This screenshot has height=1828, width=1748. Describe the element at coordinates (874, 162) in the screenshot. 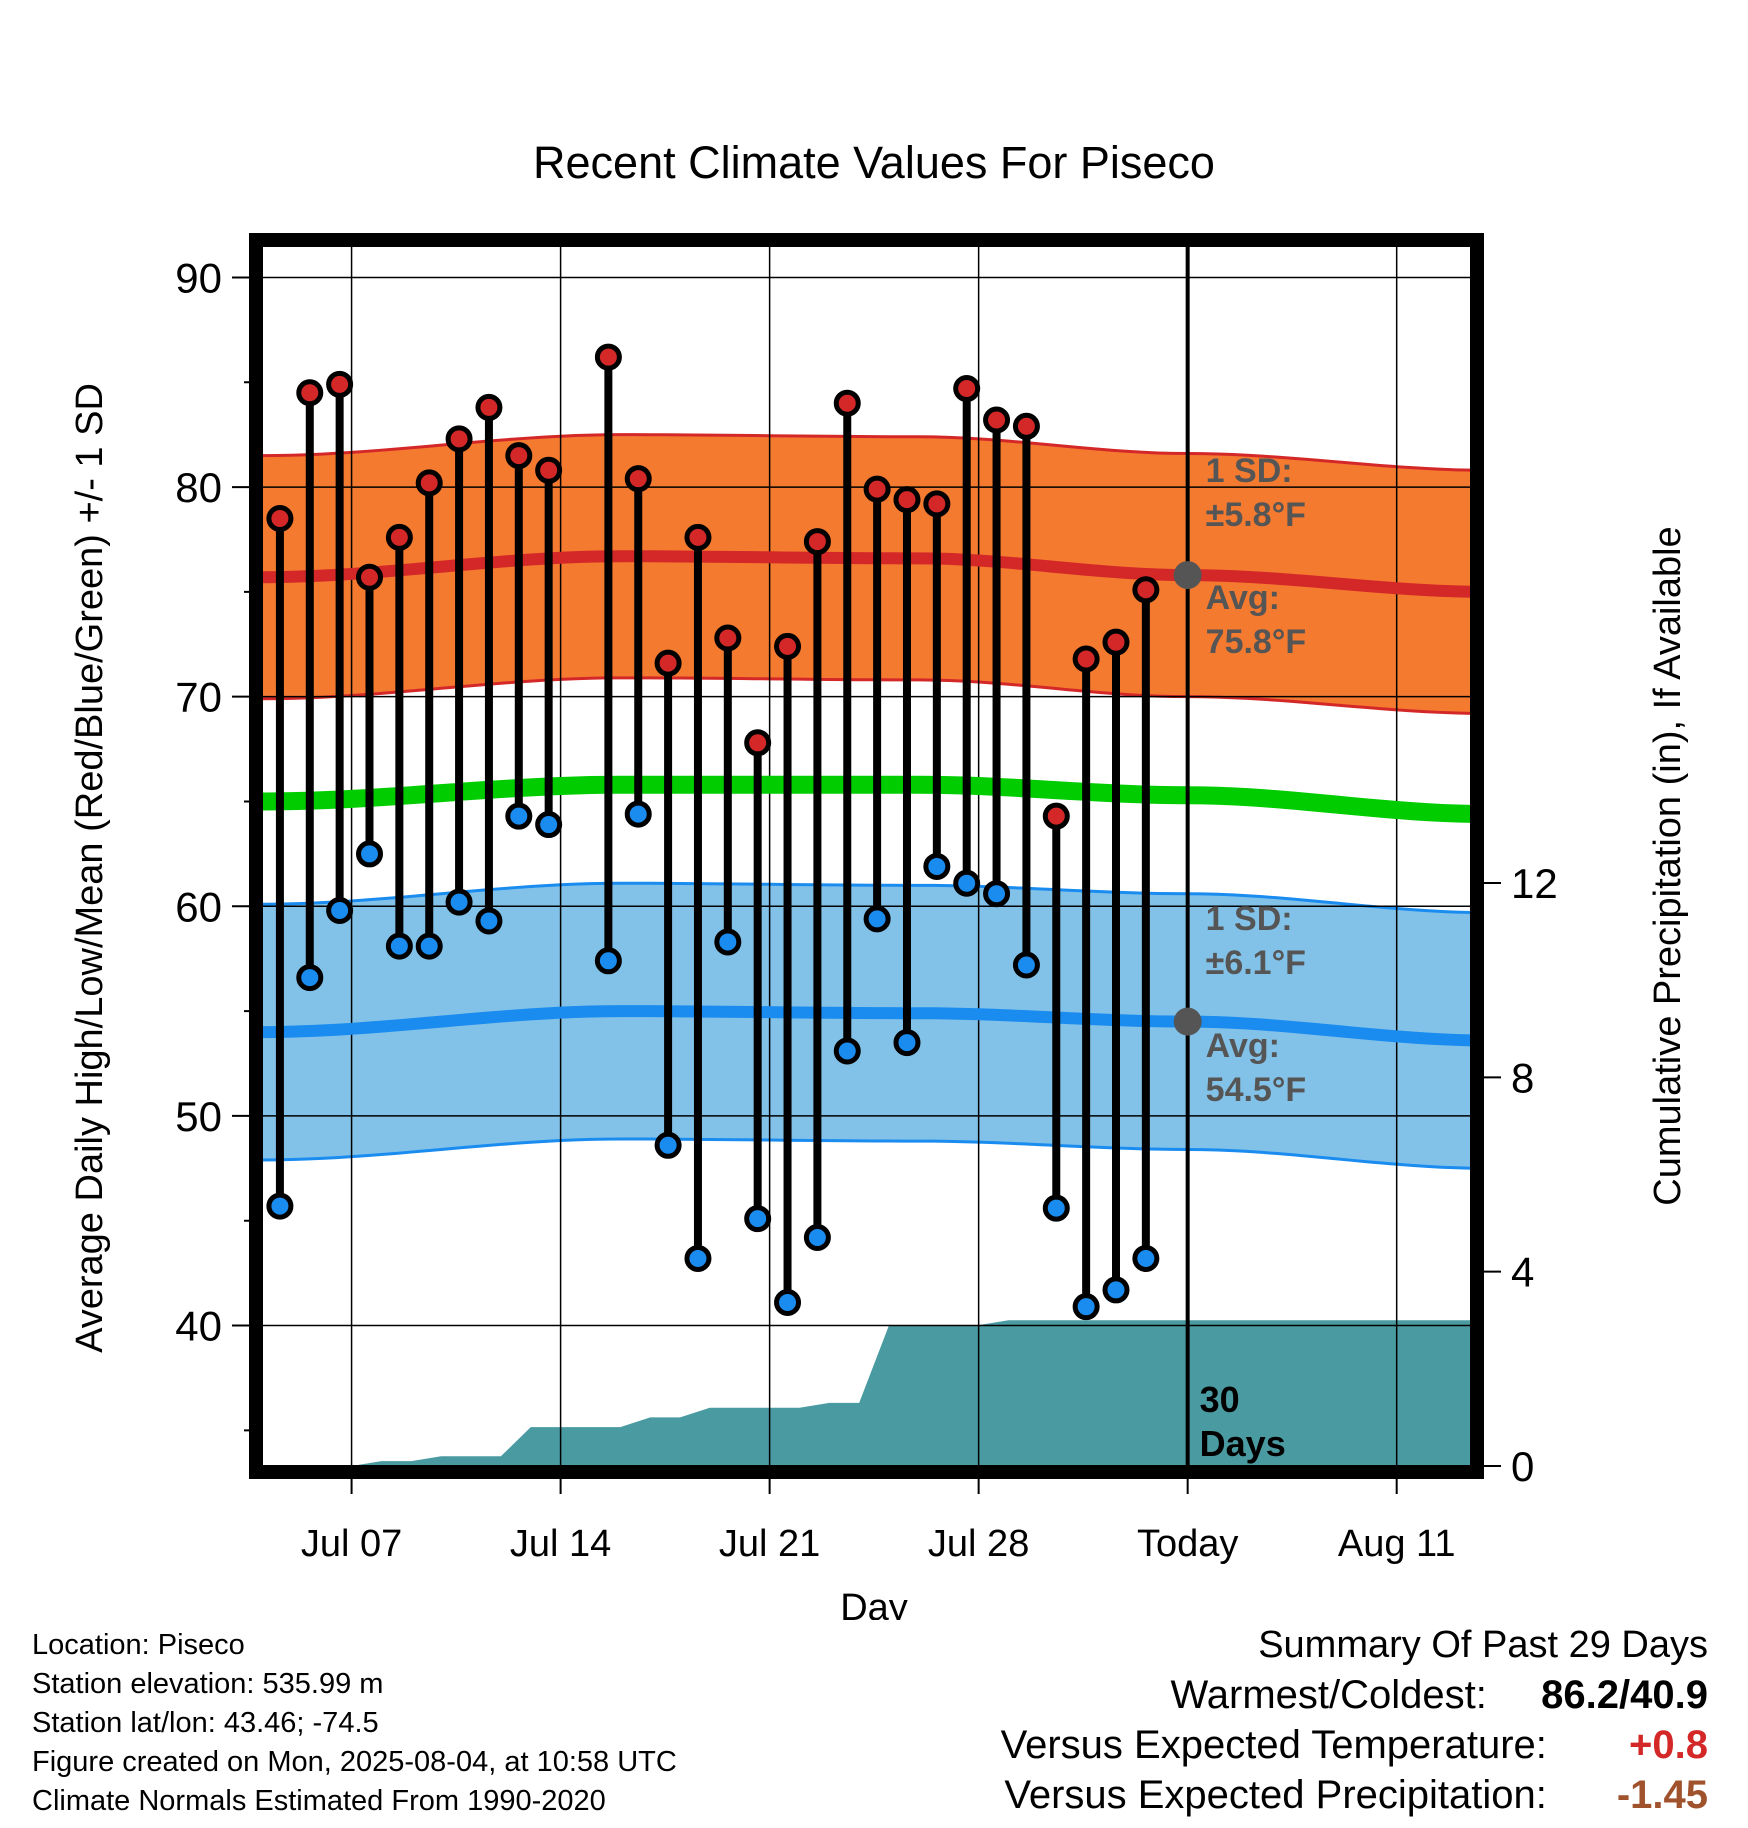

I see `chart-title: Recent Climate Values For Piseco` at that location.